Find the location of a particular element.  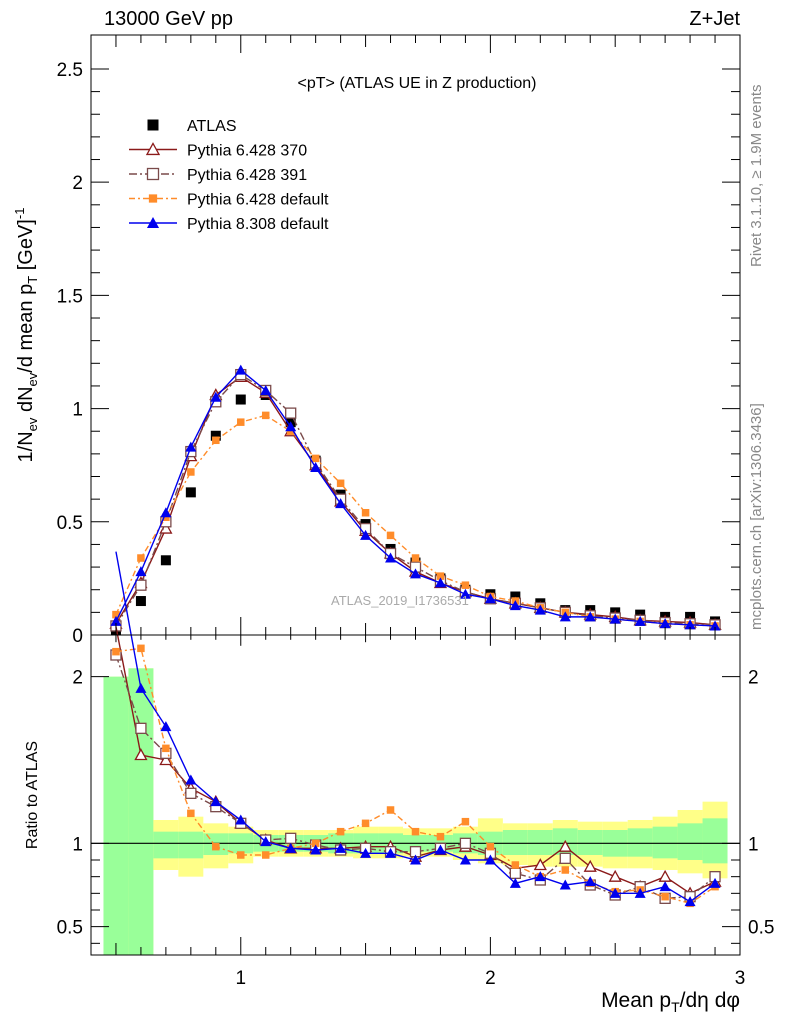

y-tick-label: 1.5 is located at coordinates (70, 296).